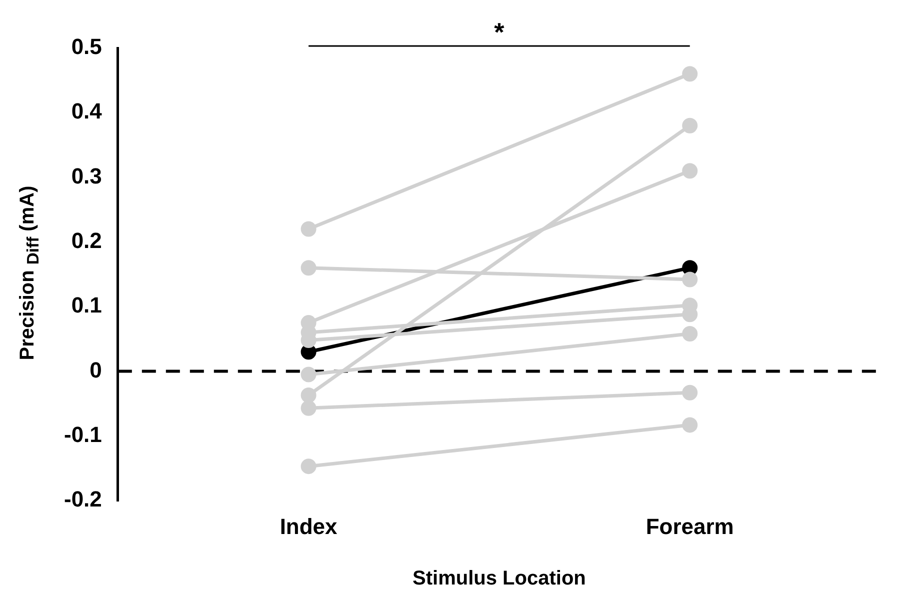 This screenshot has height=603, width=898. Describe the element at coordinates (86, 305) in the screenshot. I see `y-tick-label: 0.1` at that location.